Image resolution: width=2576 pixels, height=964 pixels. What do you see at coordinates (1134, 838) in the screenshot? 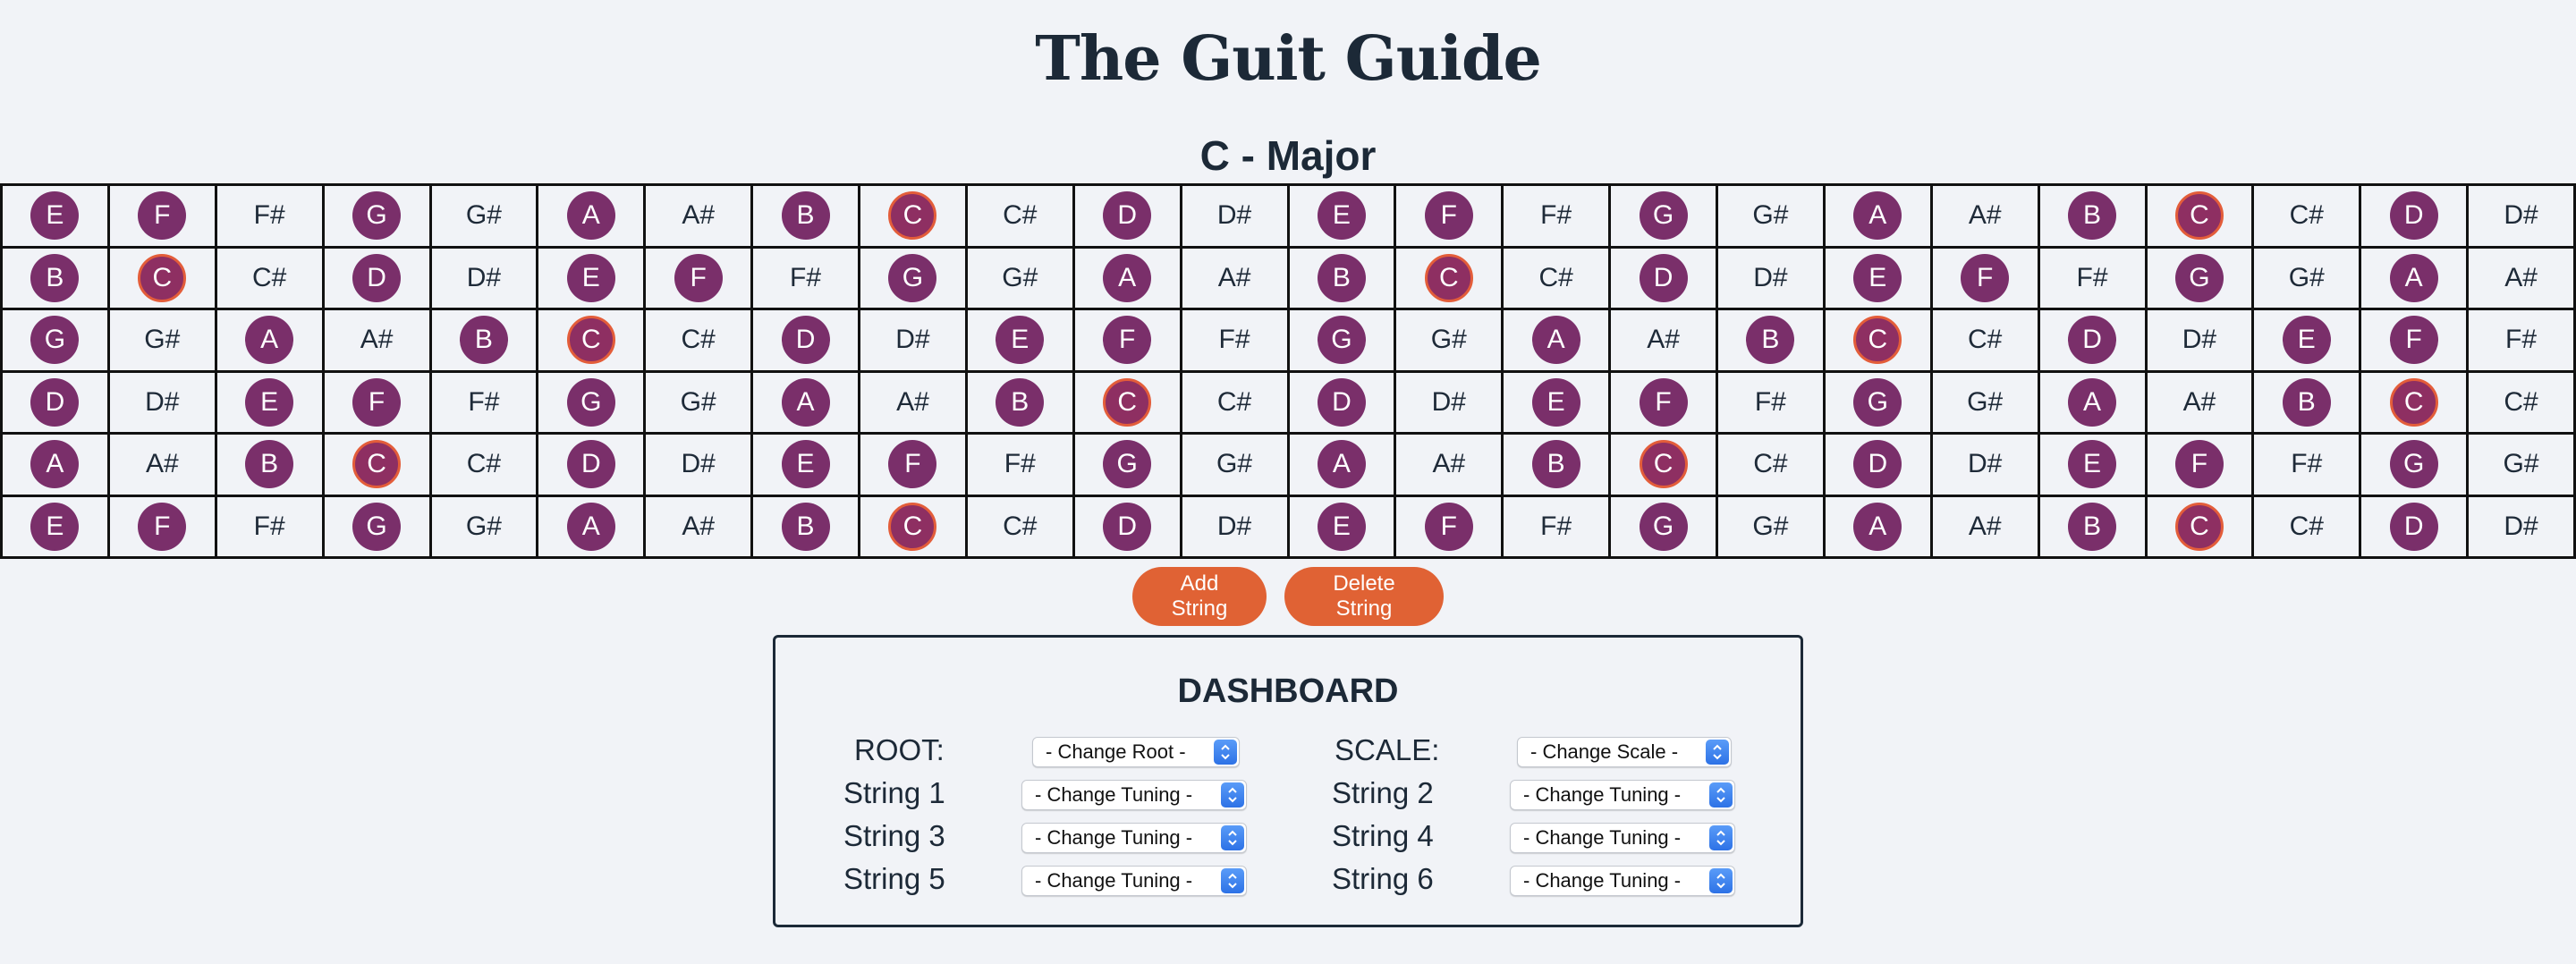
I see `string-3-tuning-select: - Change Tuning -` at bounding box center [1134, 838].